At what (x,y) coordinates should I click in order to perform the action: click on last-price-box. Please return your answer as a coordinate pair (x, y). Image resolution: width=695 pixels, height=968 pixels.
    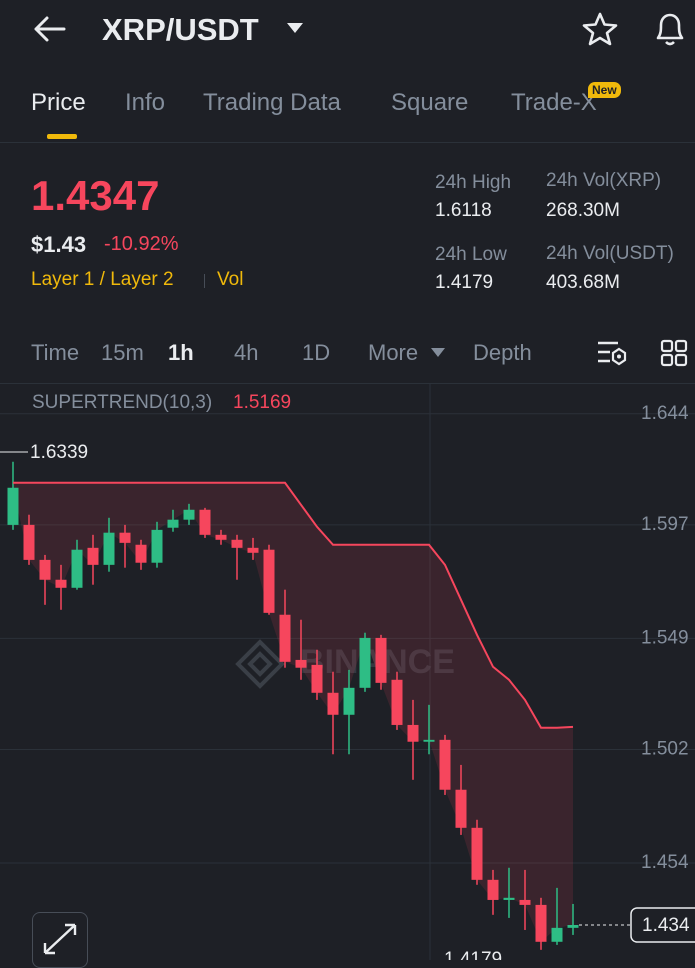
    Looking at the image, I should click on (662, 925).